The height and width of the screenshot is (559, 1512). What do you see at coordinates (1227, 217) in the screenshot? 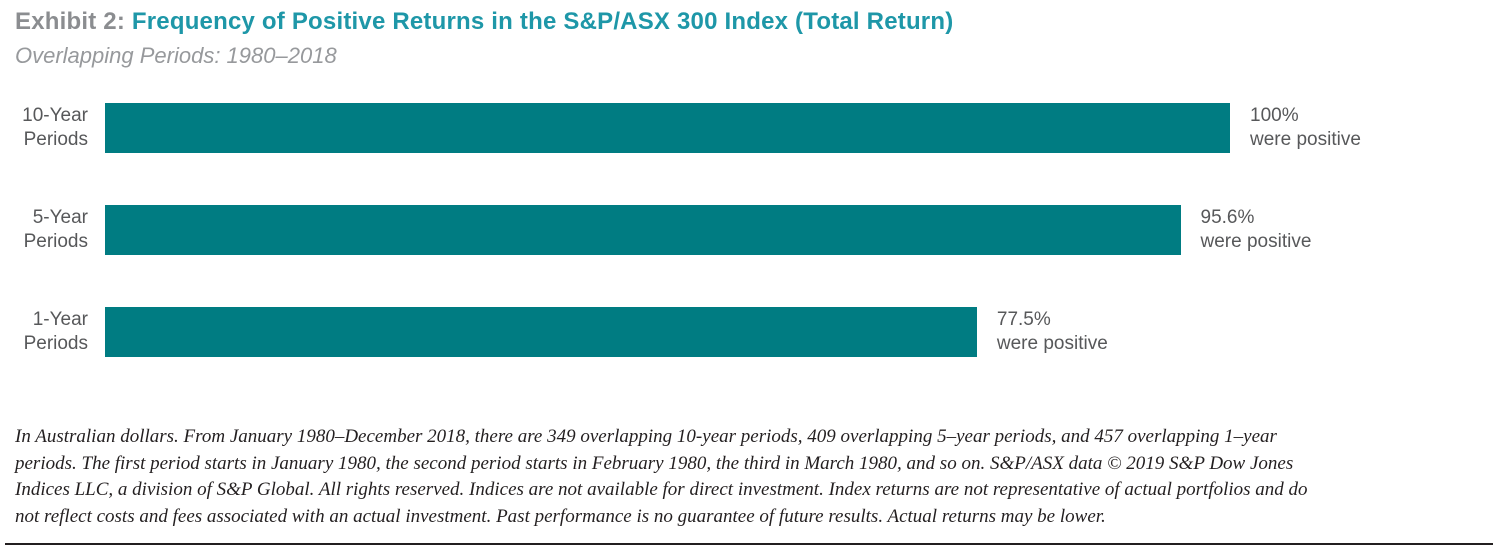
I see `value-percent: 95.6%` at bounding box center [1227, 217].